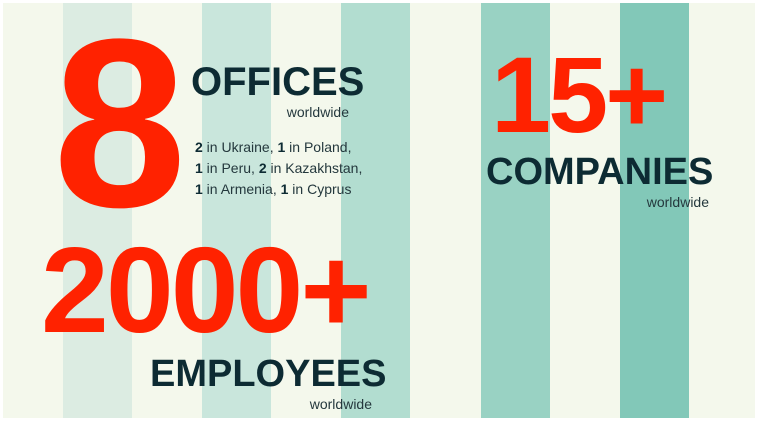 This screenshot has width=762, height=423. What do you see at coordinates (677, 202) in the screenshot?
I see `companies-sub: worldwide` at bounding box center [677, 202].